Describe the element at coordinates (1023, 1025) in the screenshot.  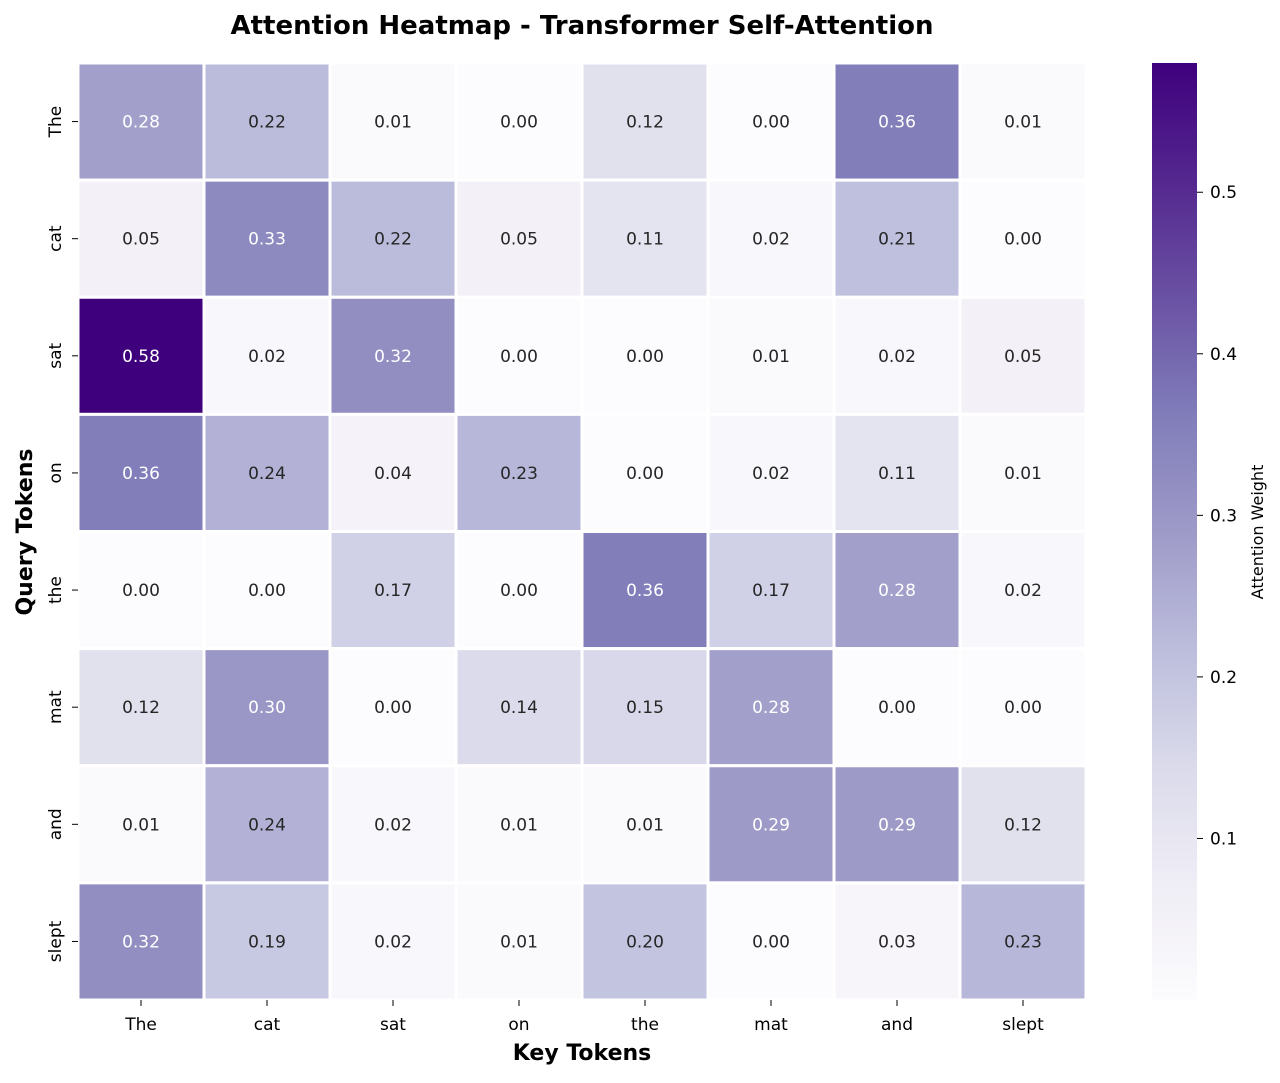
I see `x-tick-label: slept` at that location.